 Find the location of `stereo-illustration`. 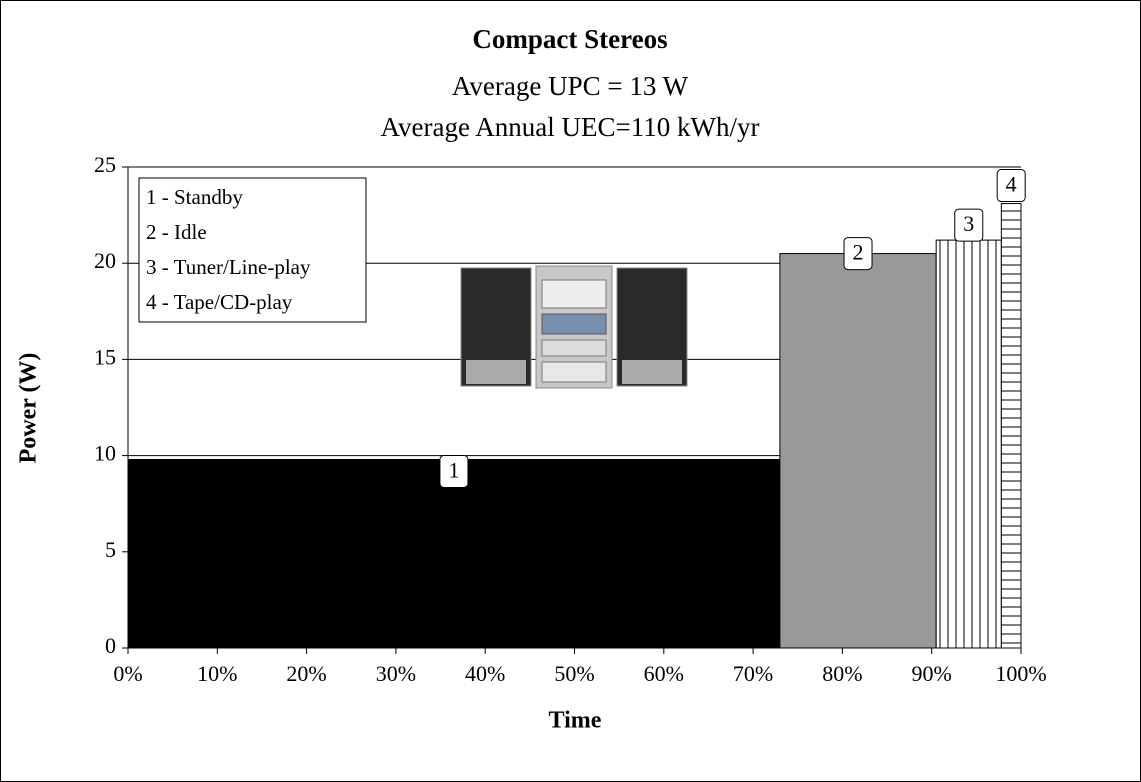

stereo-illustration is located at coordinates (574, 327).